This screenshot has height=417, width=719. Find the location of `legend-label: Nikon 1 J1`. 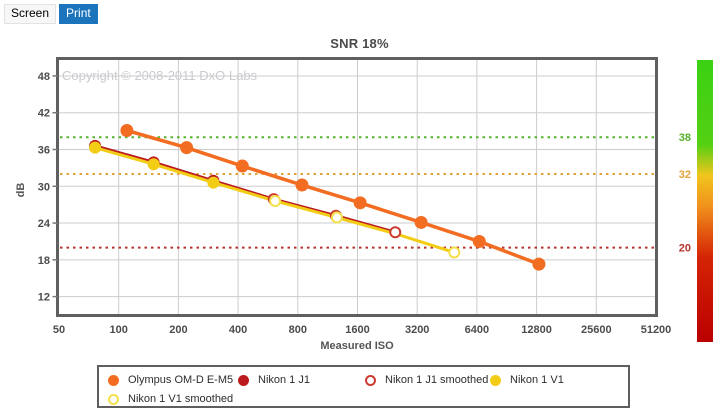

legend-label: Nikon 1 J1 is located at coordinates (284, 380).